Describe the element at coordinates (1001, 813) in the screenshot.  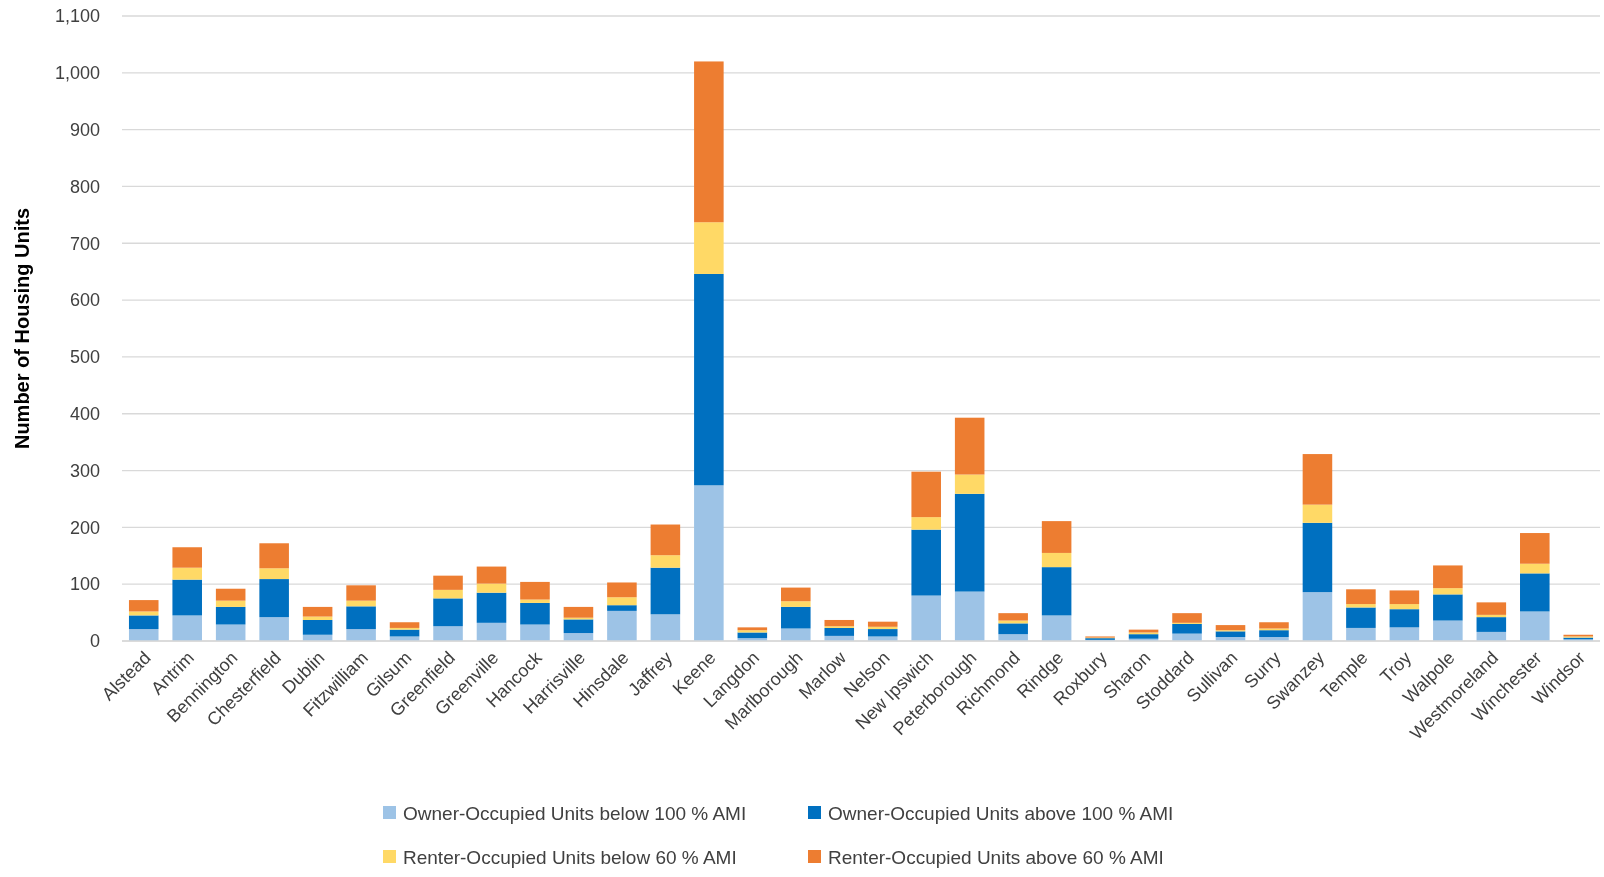
I see `legend-label: Owner-Occupied Units above 100 % AMI` at that location.